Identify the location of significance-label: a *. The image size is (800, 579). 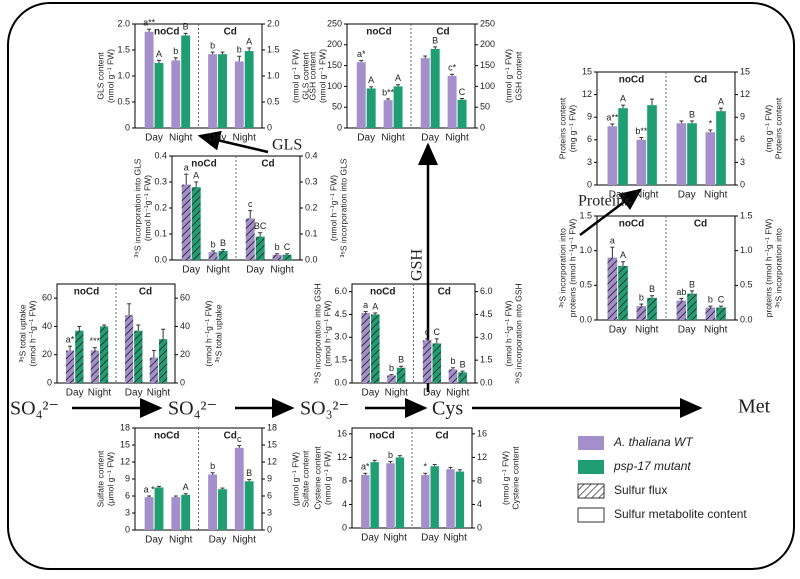
(150, 489).